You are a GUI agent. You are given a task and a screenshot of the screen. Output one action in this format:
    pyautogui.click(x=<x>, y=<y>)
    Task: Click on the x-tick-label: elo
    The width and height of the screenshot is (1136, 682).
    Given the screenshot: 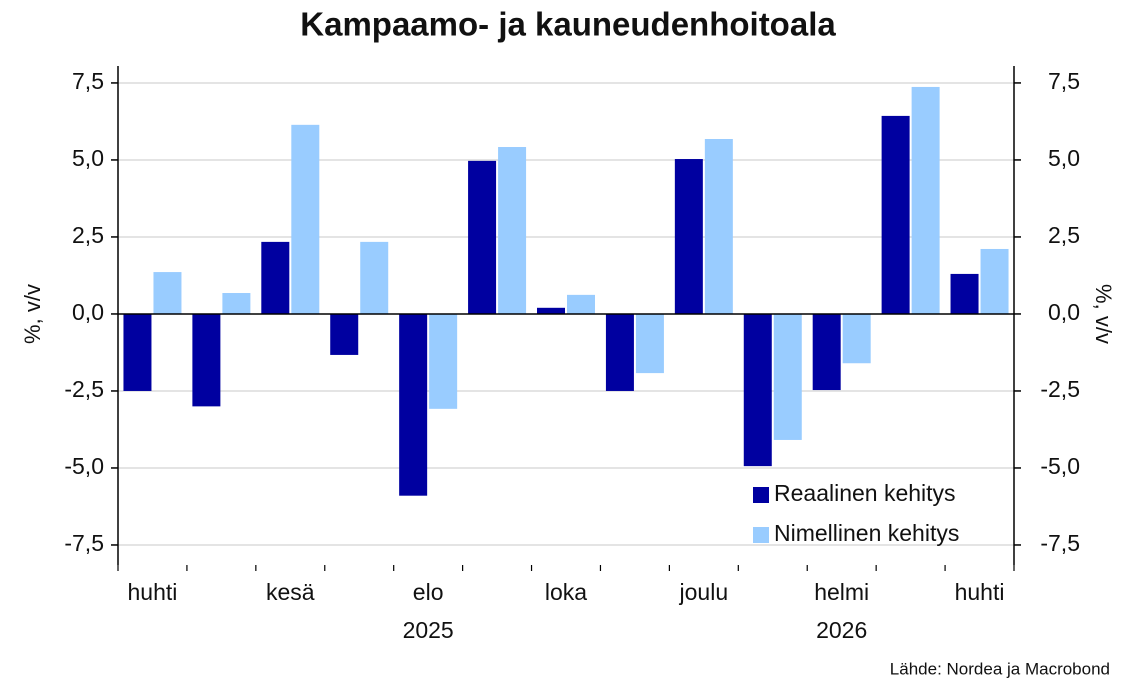 What is the action you would take?
    pyautogui.click(x=428, y=592)
    